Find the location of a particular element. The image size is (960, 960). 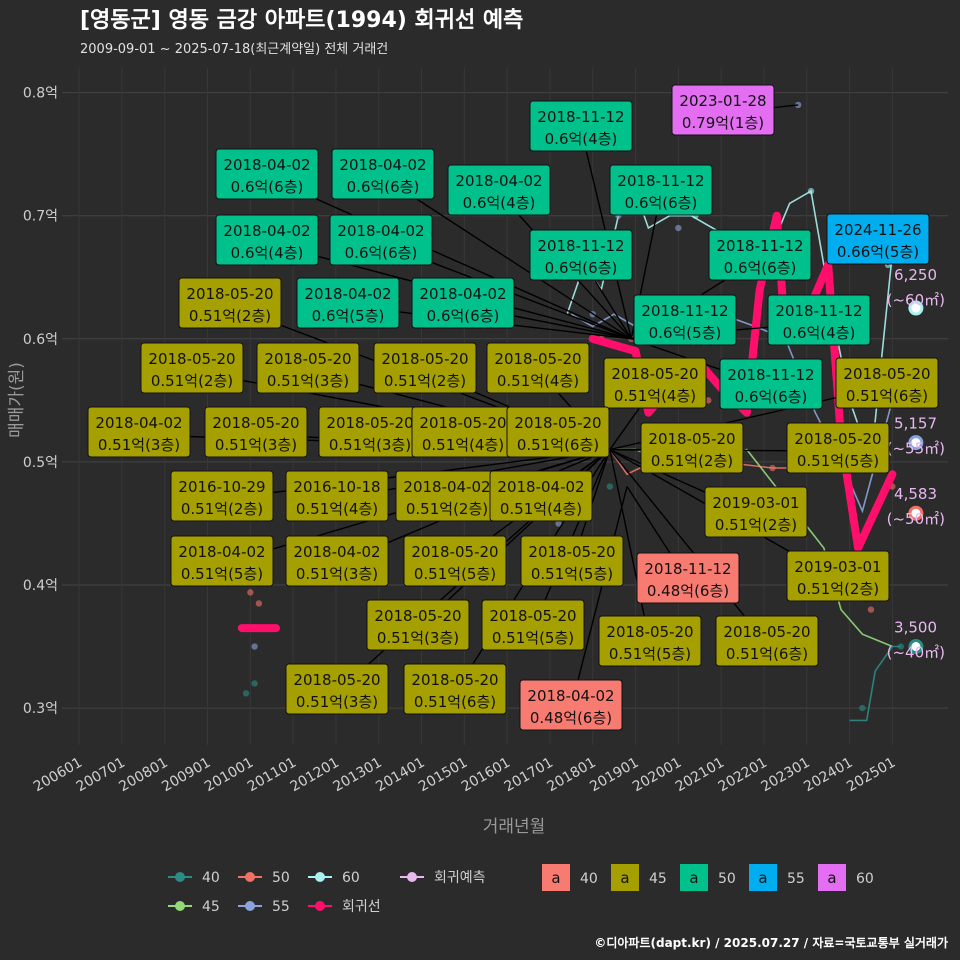

annotation-price: 0.6억(4층) is located at coordinates (581, 139).